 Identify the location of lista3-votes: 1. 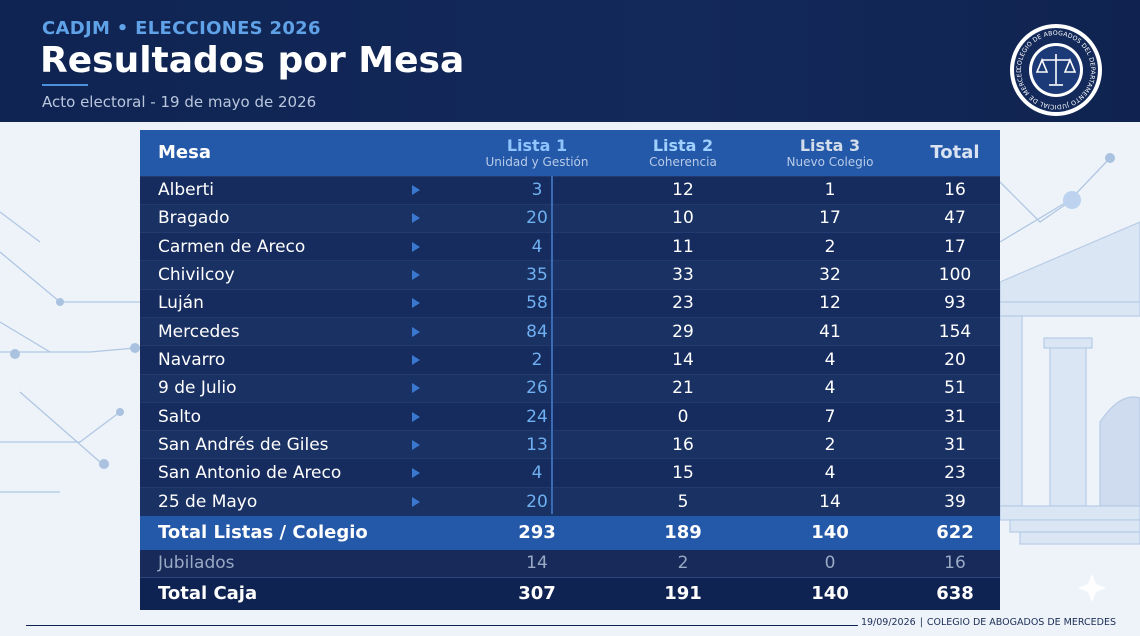
(830, 190).